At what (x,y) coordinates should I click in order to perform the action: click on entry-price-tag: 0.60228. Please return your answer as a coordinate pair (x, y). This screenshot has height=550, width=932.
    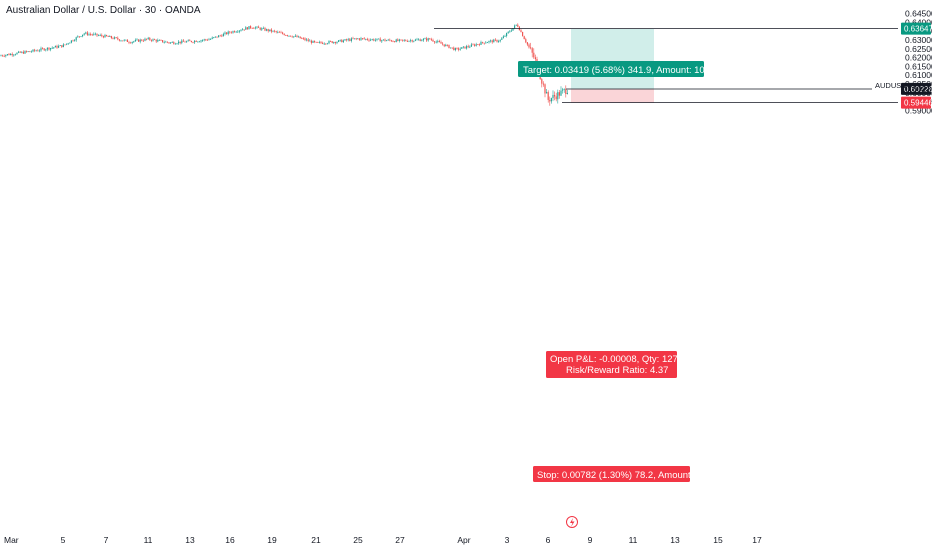
    Looking at the image, I should click on (918, 89).